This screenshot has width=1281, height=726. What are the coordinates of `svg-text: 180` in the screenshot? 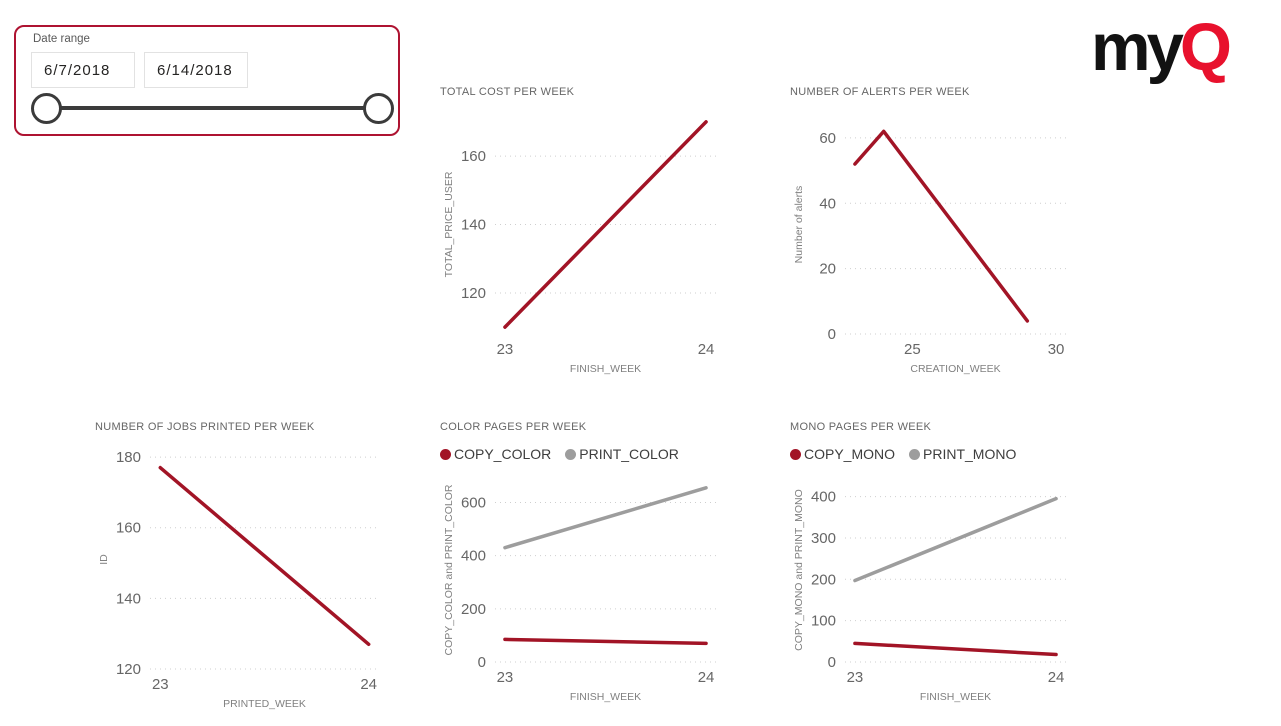 It's located at (128, 457).